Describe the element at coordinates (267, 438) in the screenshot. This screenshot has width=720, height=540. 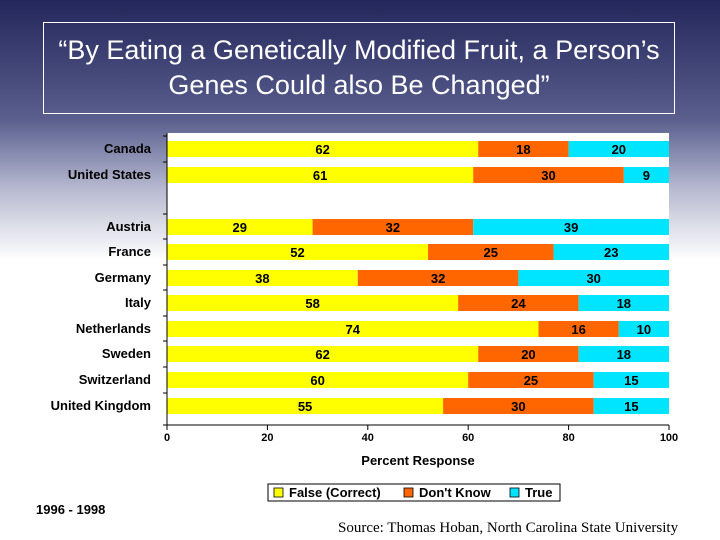
I see `x-tick-label: 20` at that location.